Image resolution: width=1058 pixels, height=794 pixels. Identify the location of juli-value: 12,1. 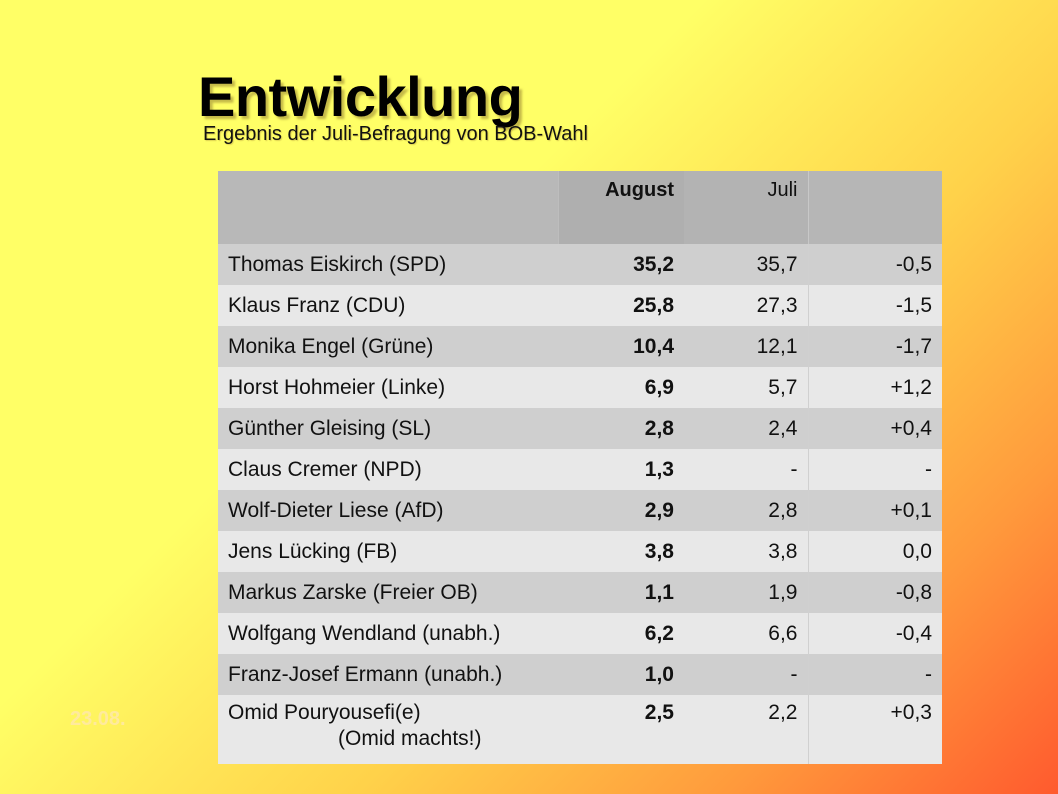
(746, 346).